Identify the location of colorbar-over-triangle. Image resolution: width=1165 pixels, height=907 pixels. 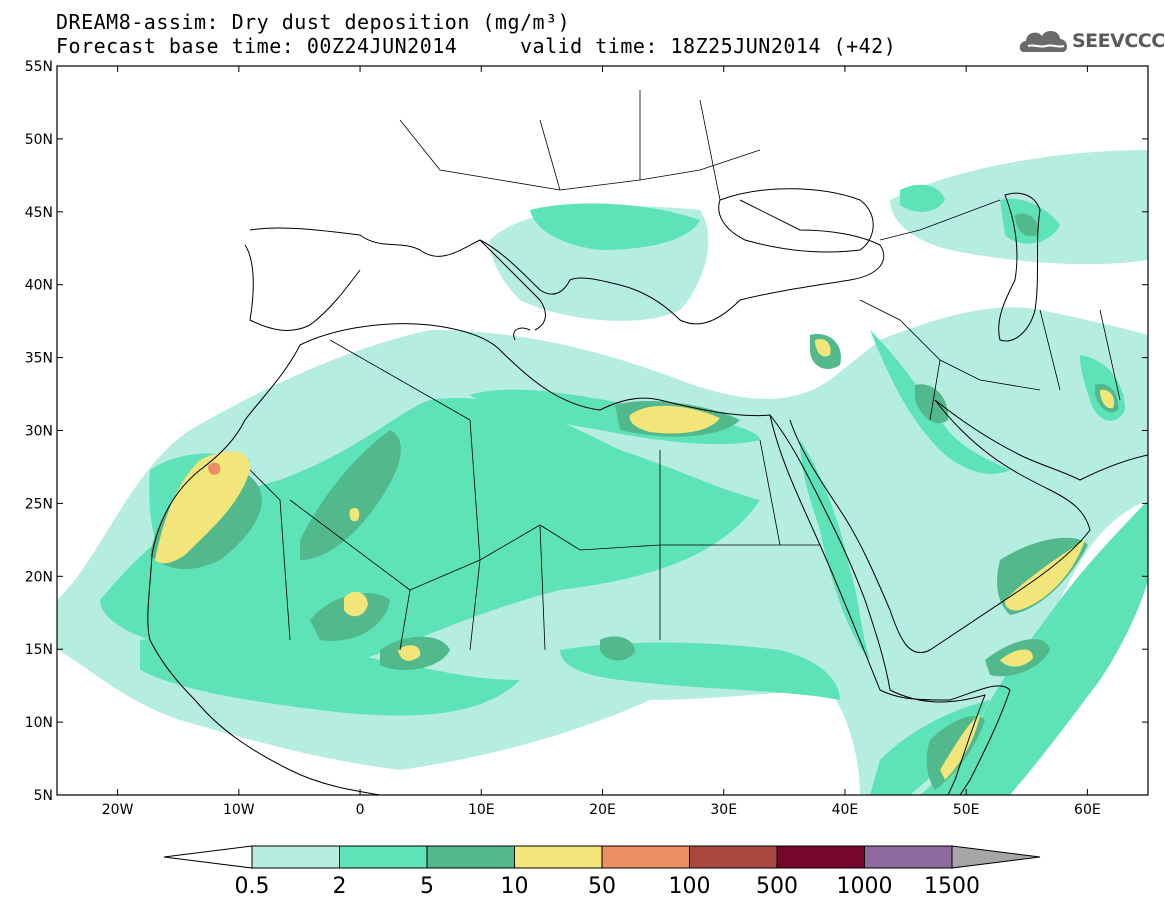
(996, 857).